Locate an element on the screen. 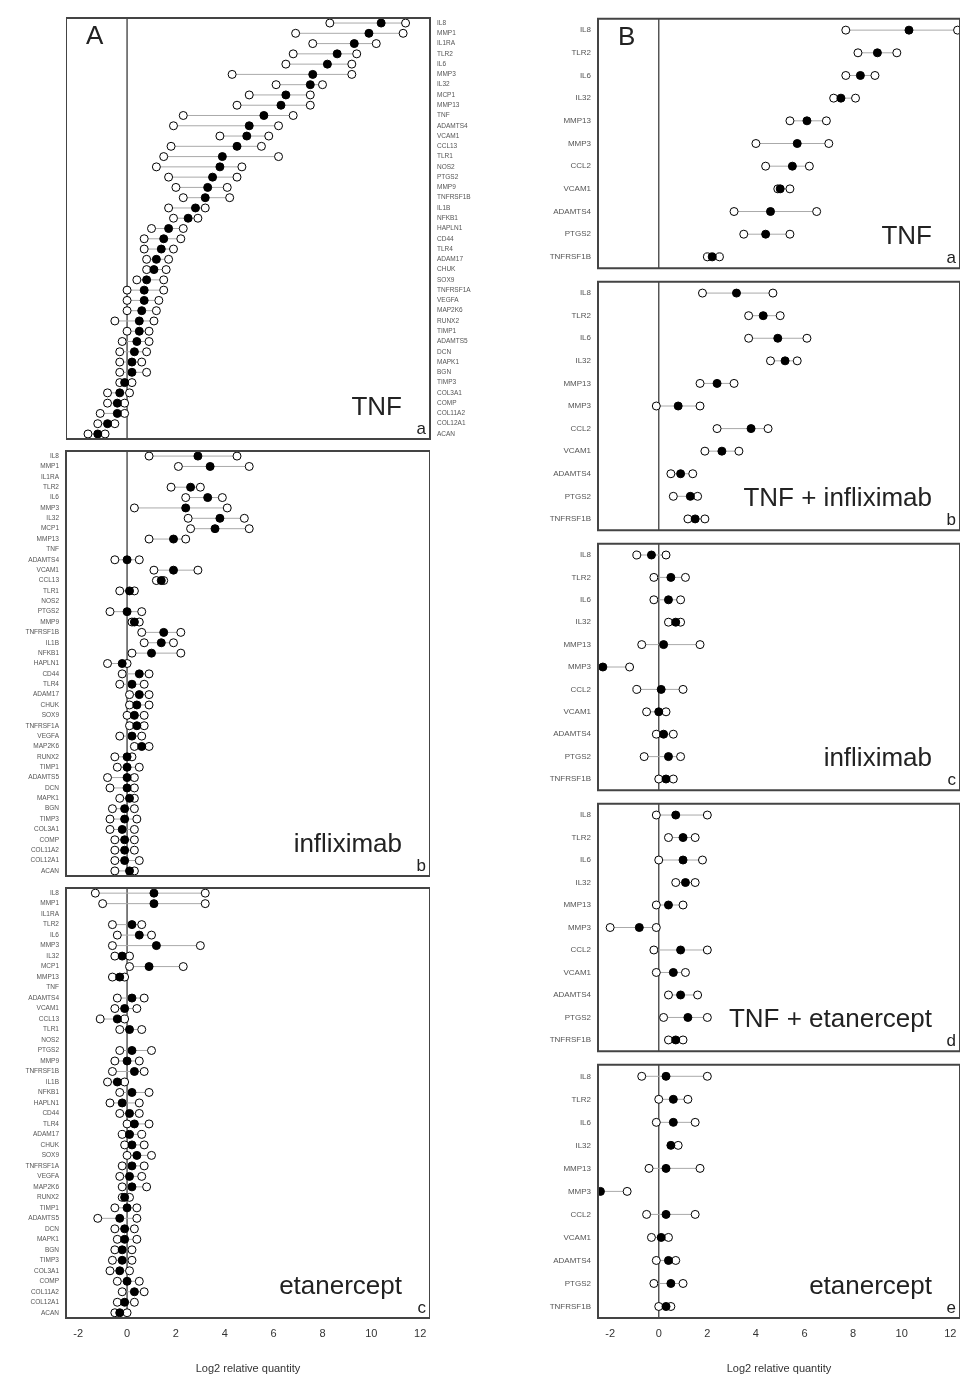  annotation: A is located at coordinates (95, 35).